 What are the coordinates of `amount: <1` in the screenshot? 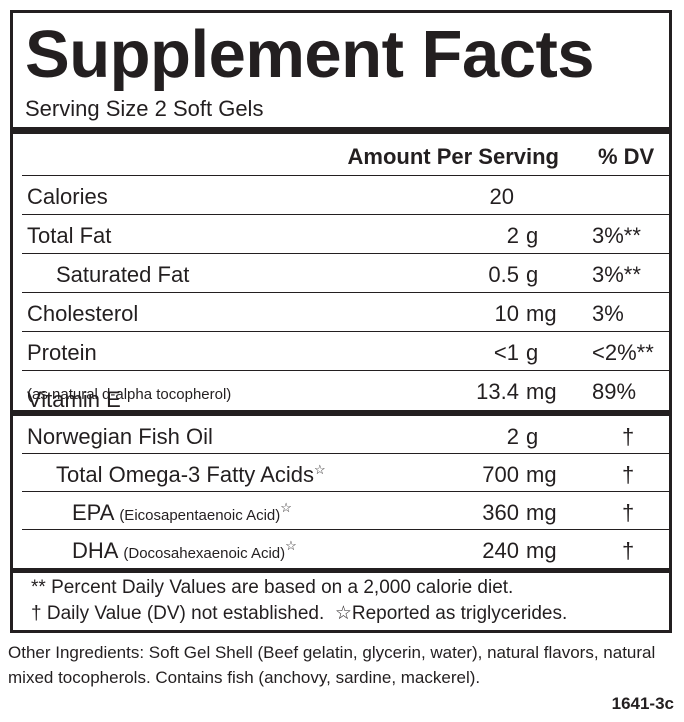 It's located at (506, 352).